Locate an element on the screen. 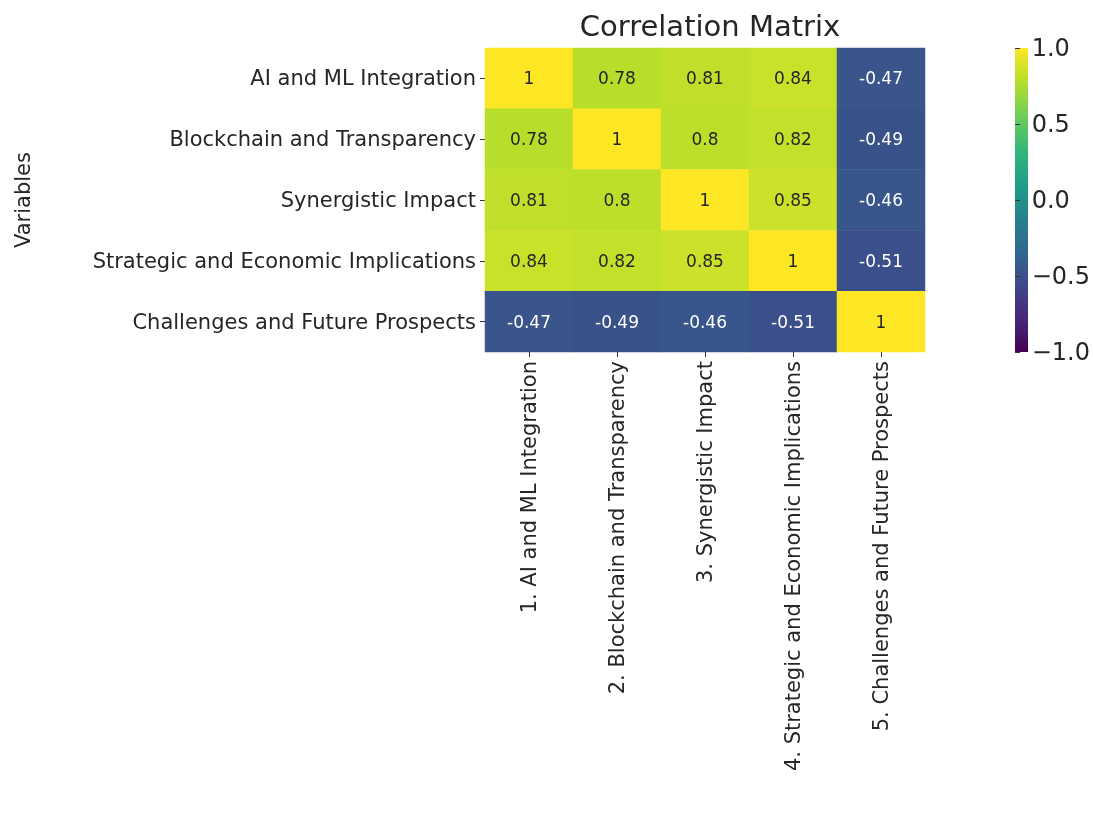 This screenshot has width=1093, height=821. y-axis-title: Variables is located at coordinates (22, 200).